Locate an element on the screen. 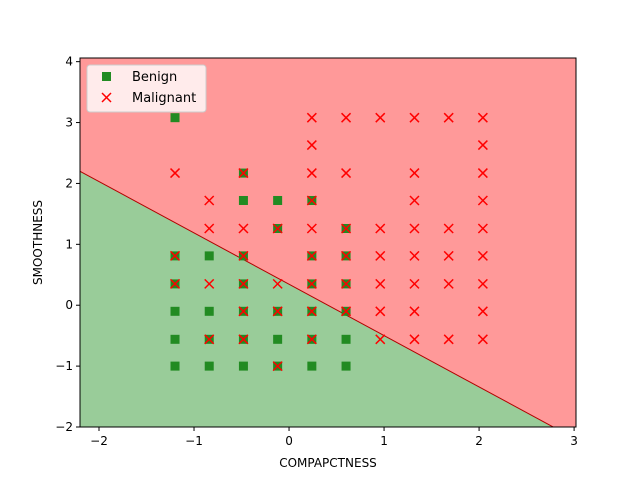 This screenshot has height=480, width=640. x-tick-label: −2 is located at coordinates (99, 441).